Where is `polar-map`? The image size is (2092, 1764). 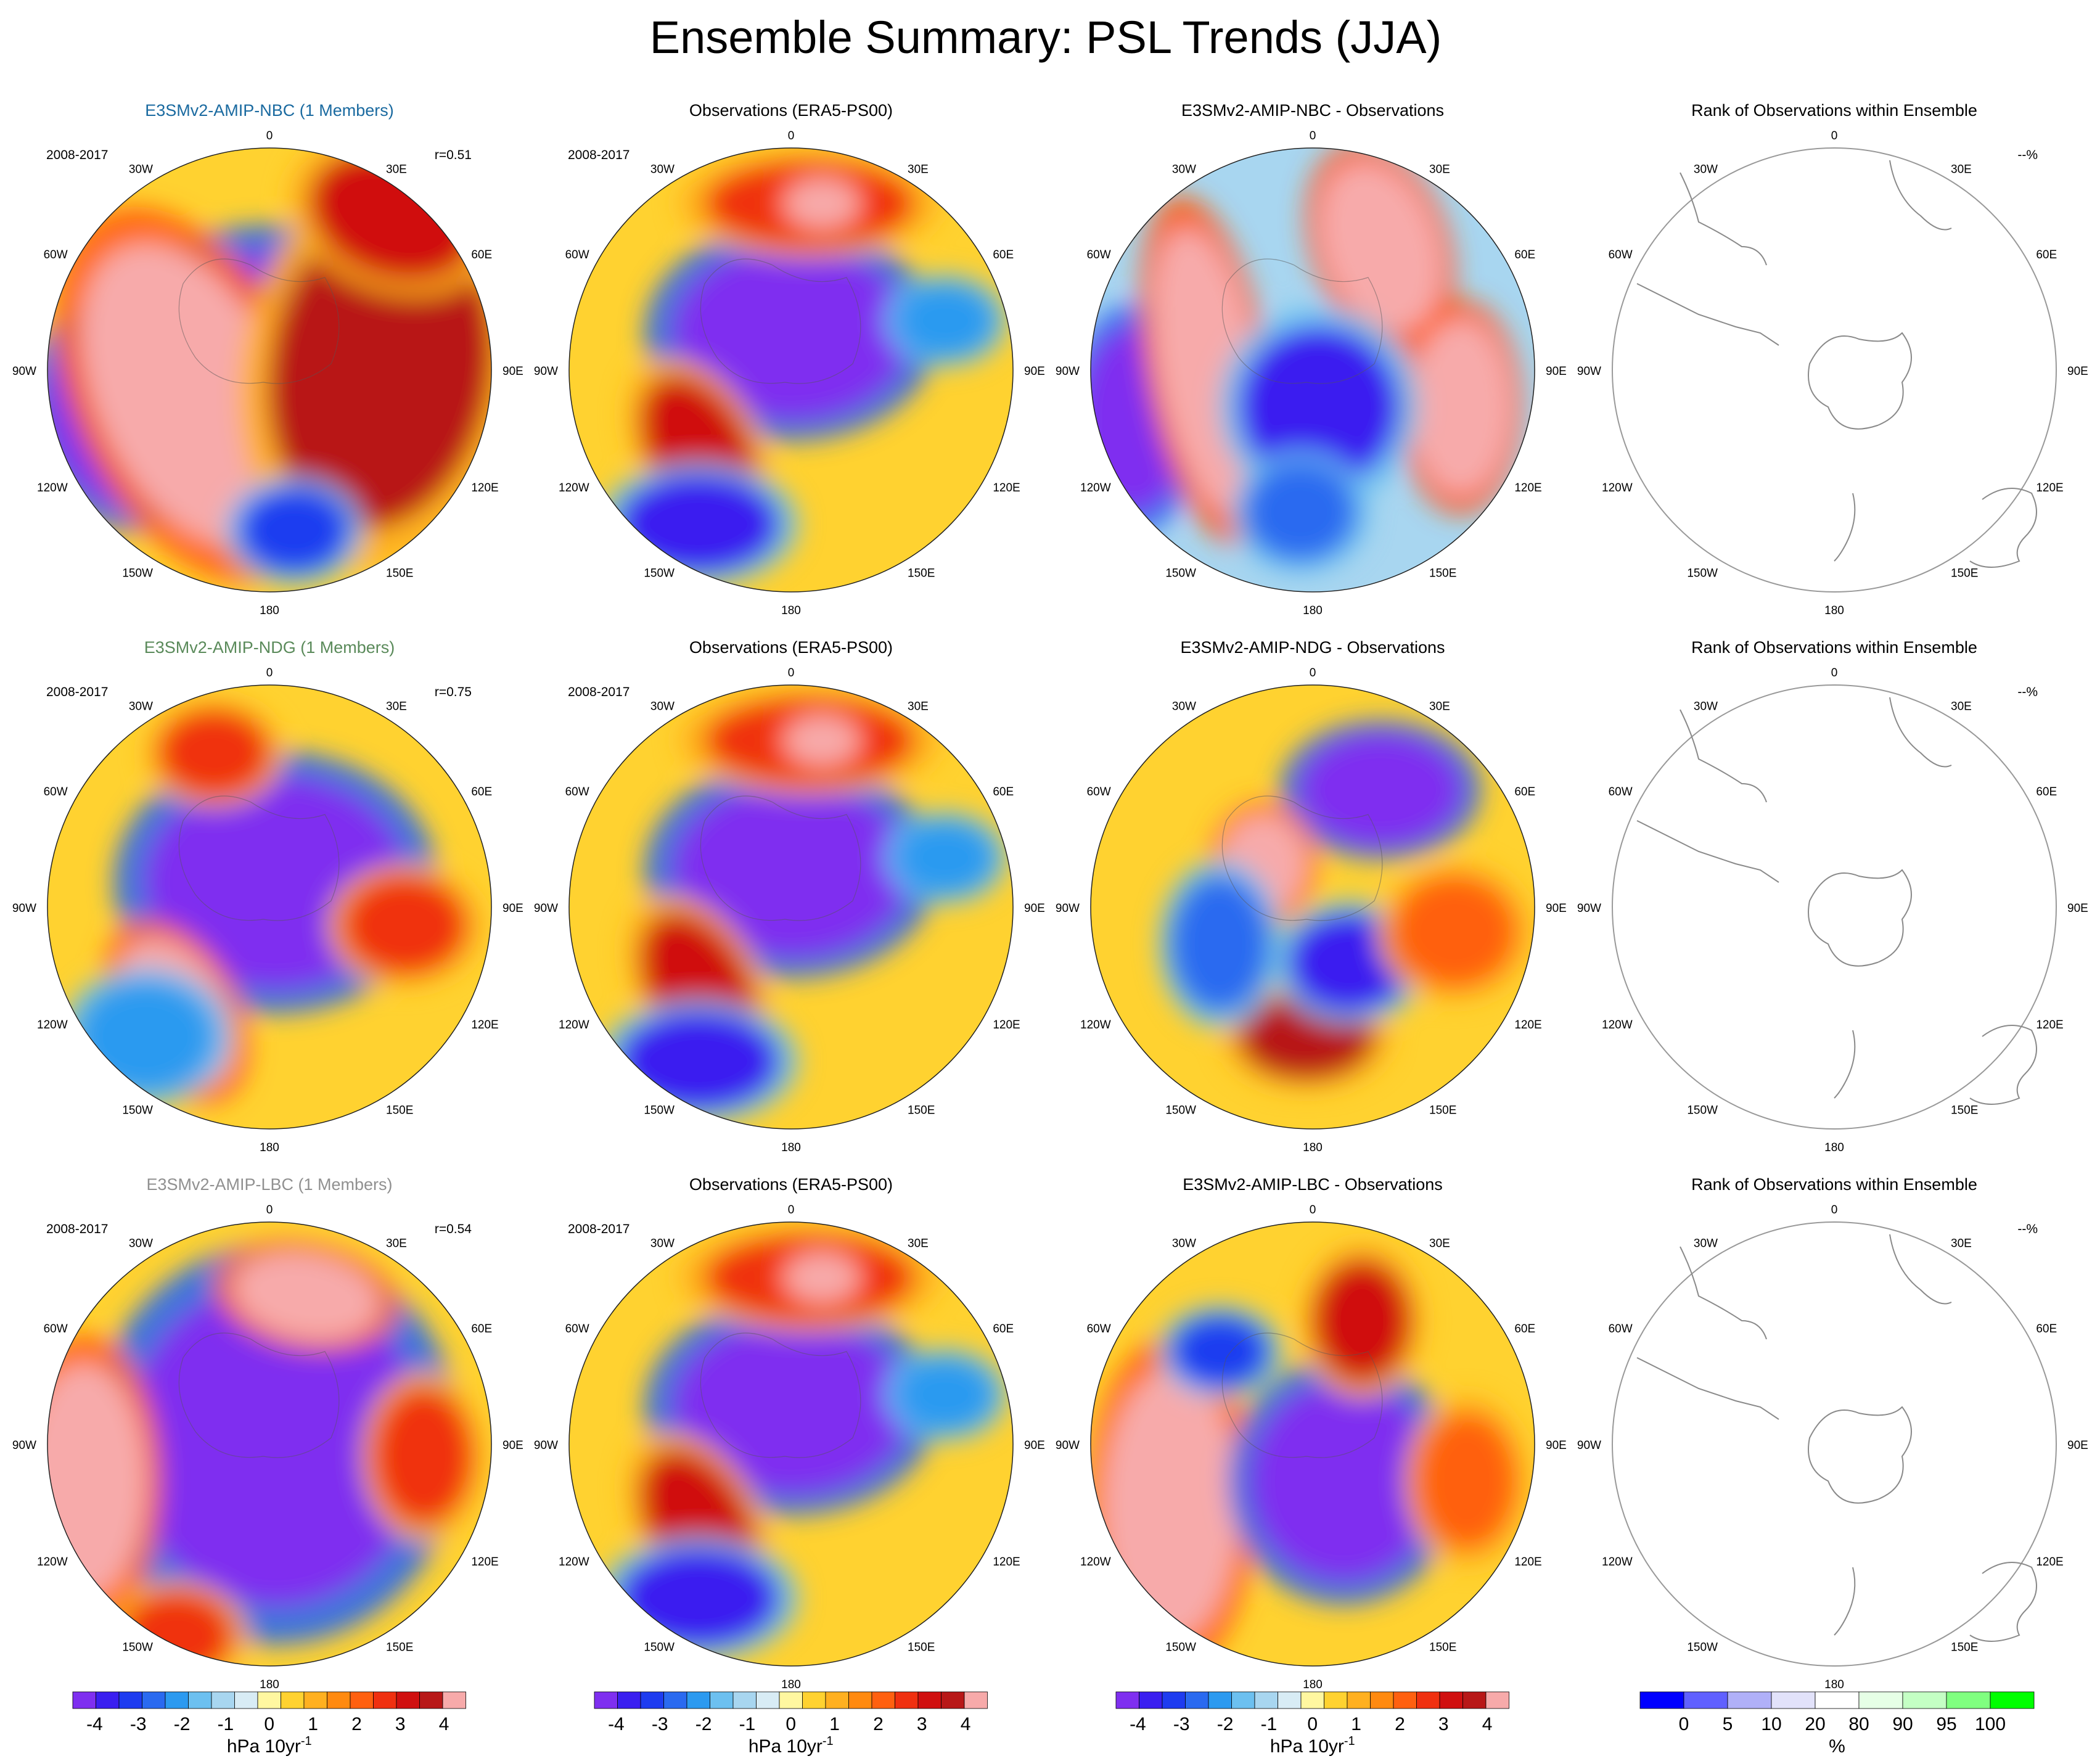 polar-map is located at coordinates (269, 370).